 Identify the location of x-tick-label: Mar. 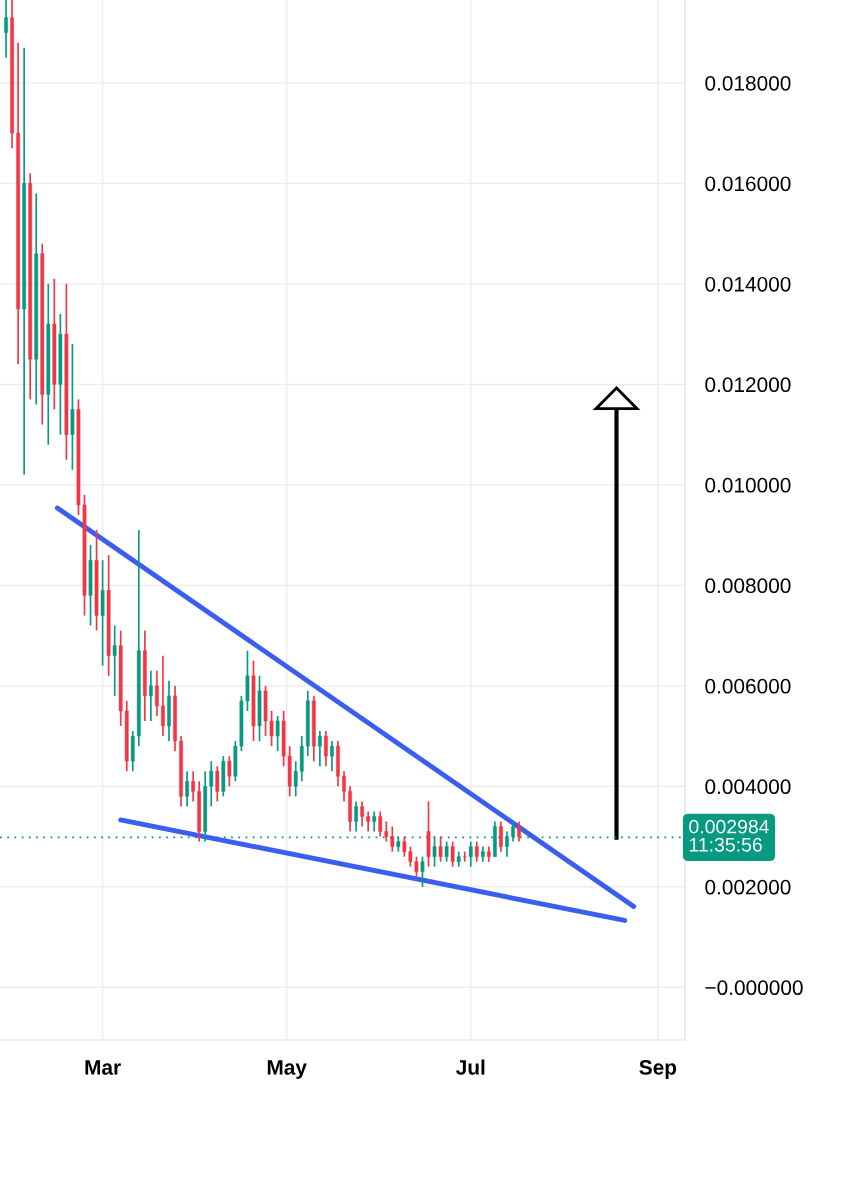
(103, 1067).